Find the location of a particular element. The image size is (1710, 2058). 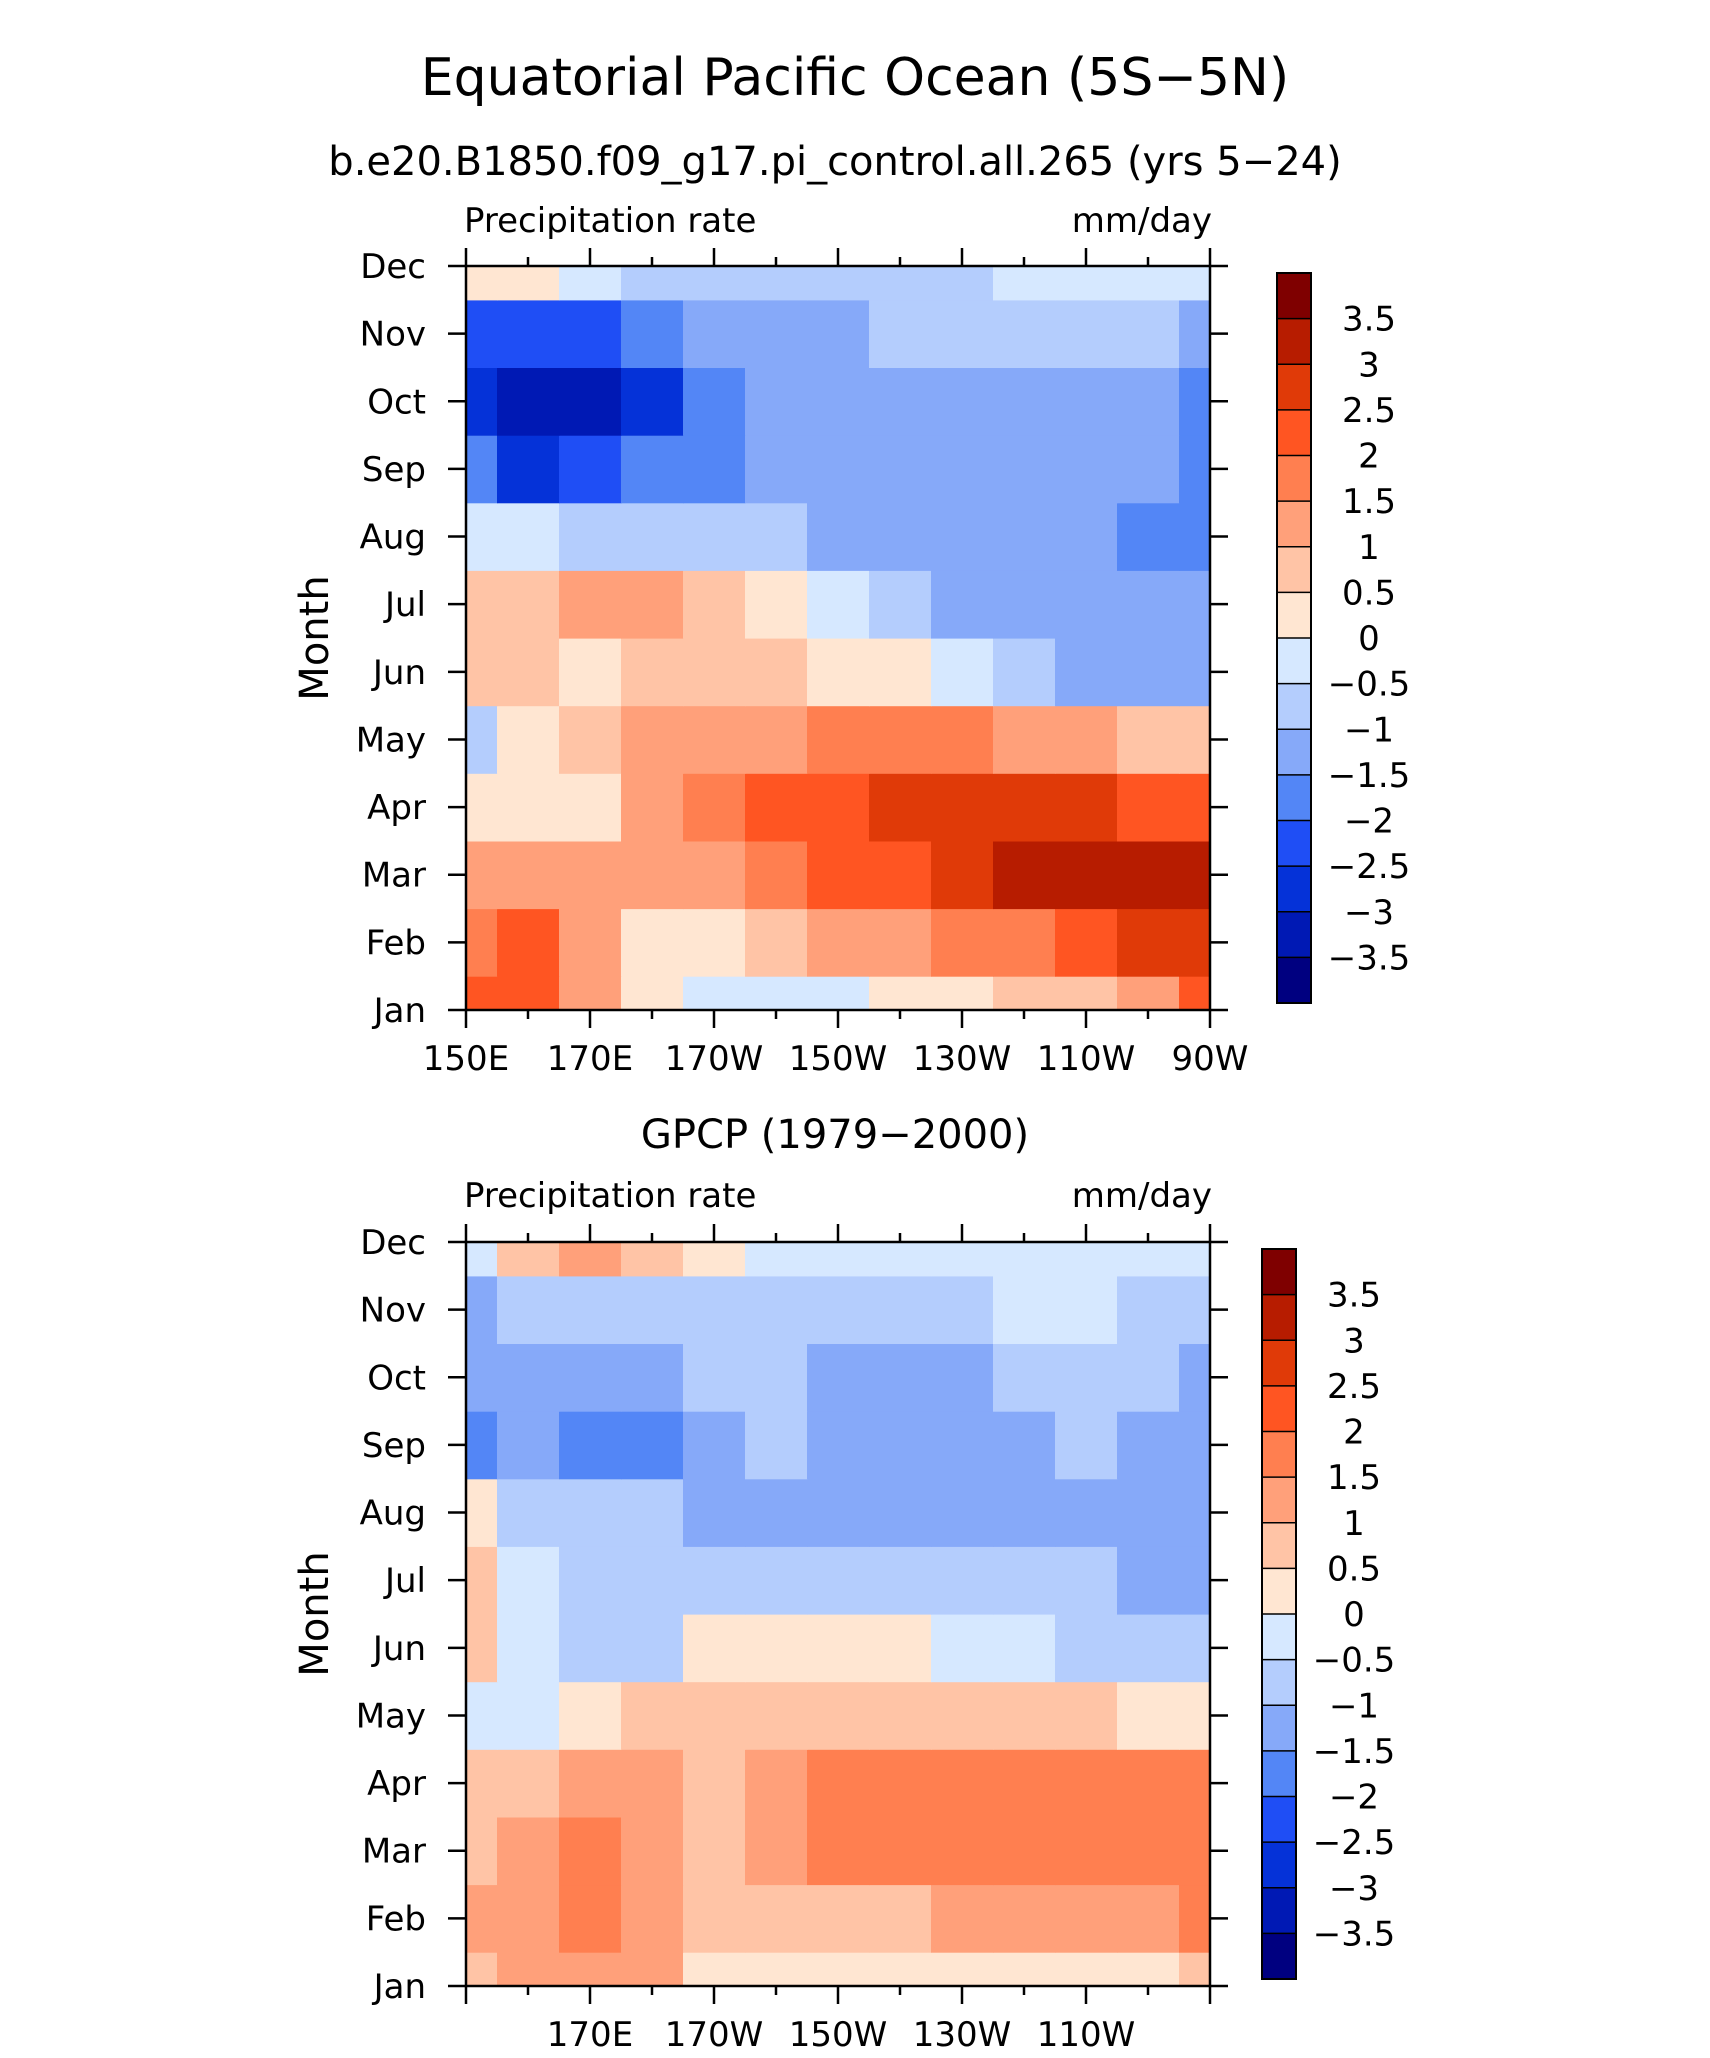

x-tick-label: 170W is located at coordinates (714, 2035).